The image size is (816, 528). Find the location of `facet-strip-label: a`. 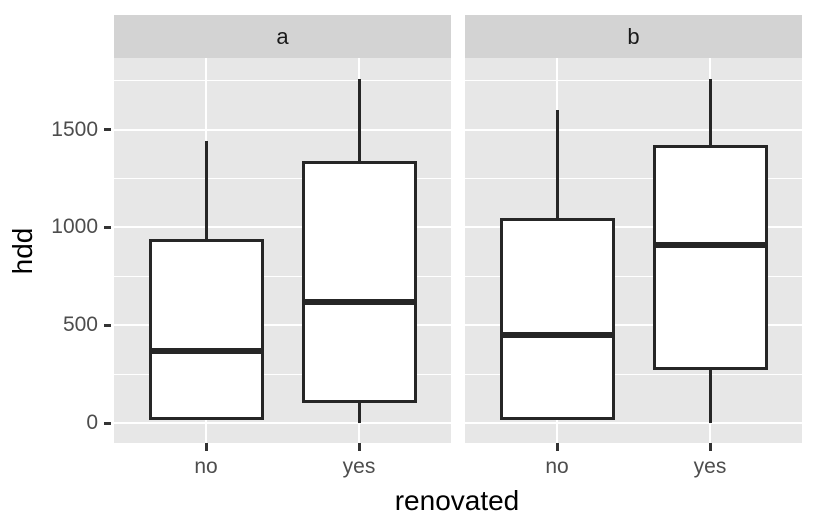

facet-strip-label: a is located at coordinates (282, 36).